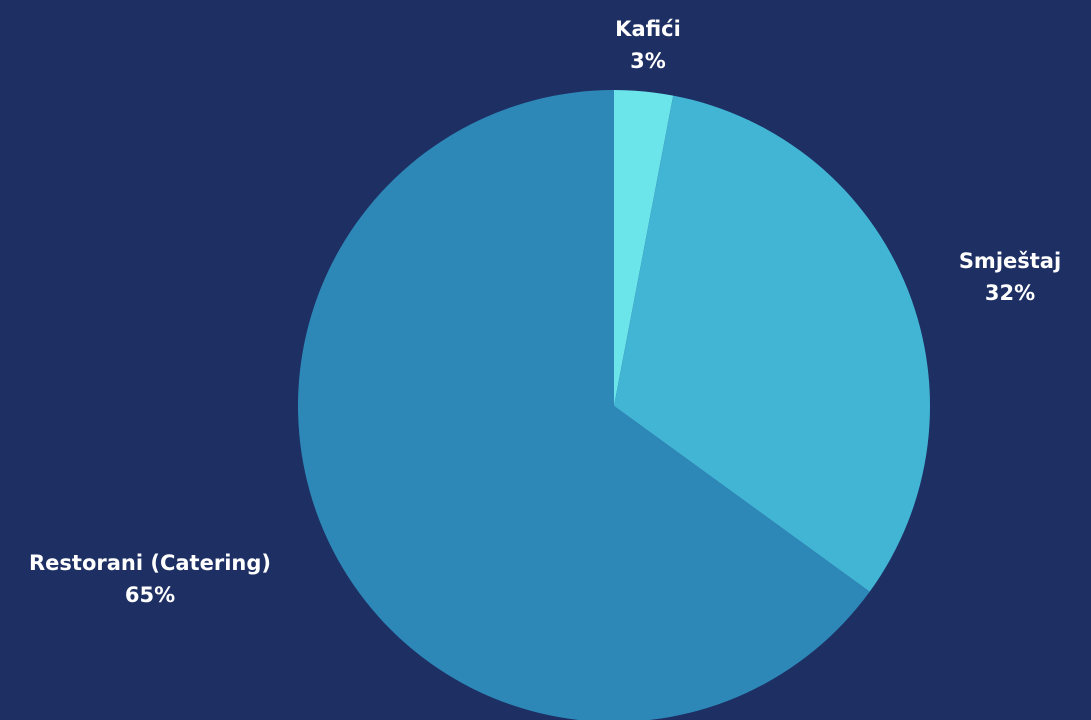  I want to click on slice-label-kafici: Kafići, so click(648, 29).